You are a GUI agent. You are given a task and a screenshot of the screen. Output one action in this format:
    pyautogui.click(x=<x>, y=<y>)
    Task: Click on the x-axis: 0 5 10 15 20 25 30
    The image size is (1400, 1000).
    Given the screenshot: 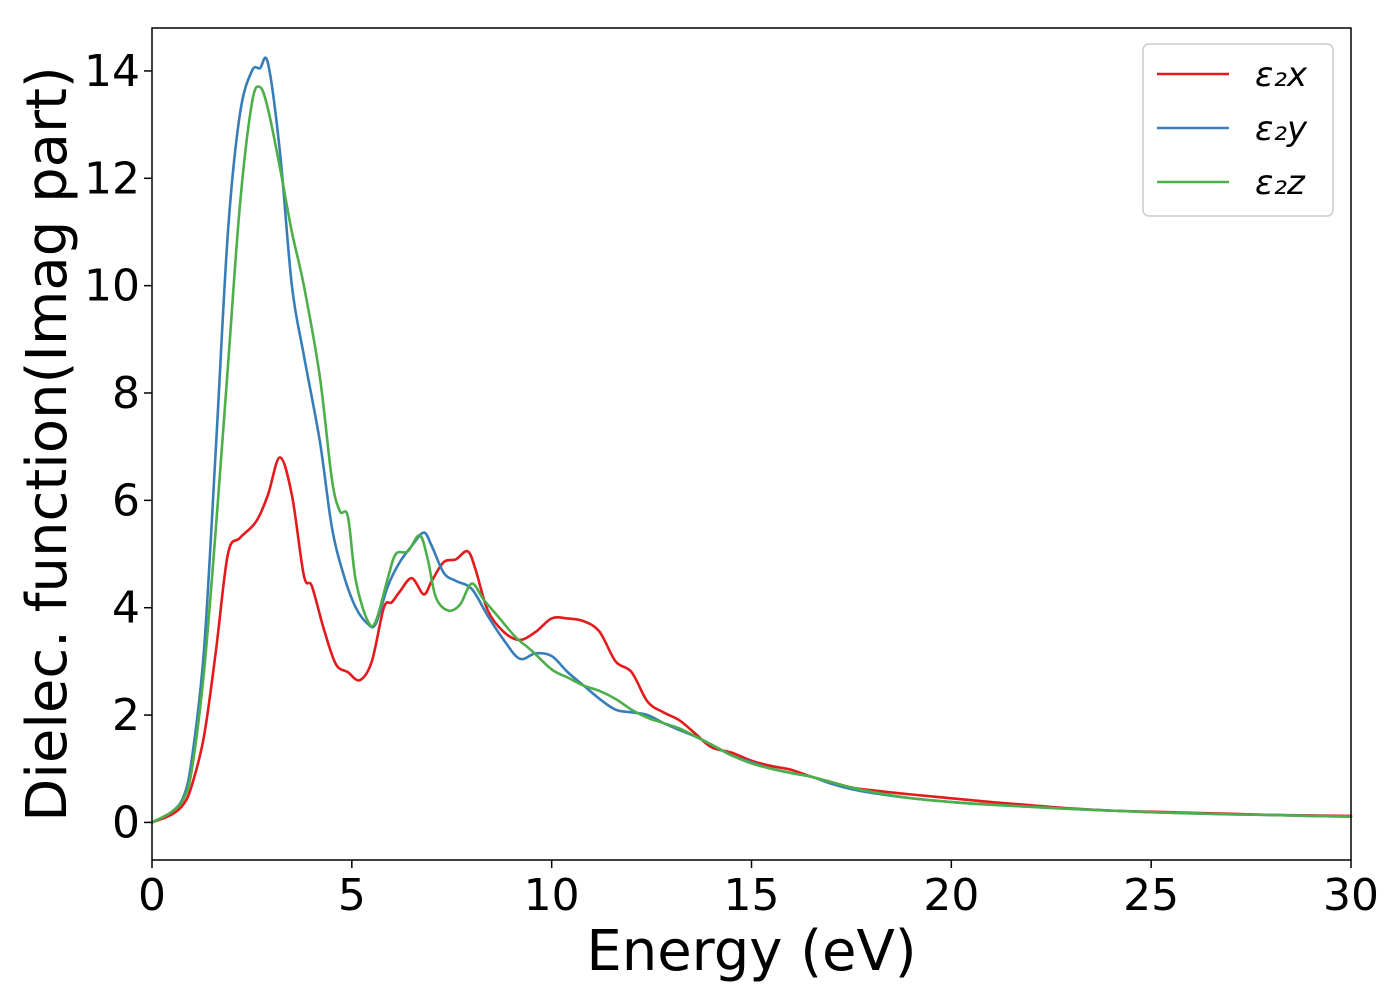 What is the action you would take?
    pyautogui.click(x=758, y=890)
    